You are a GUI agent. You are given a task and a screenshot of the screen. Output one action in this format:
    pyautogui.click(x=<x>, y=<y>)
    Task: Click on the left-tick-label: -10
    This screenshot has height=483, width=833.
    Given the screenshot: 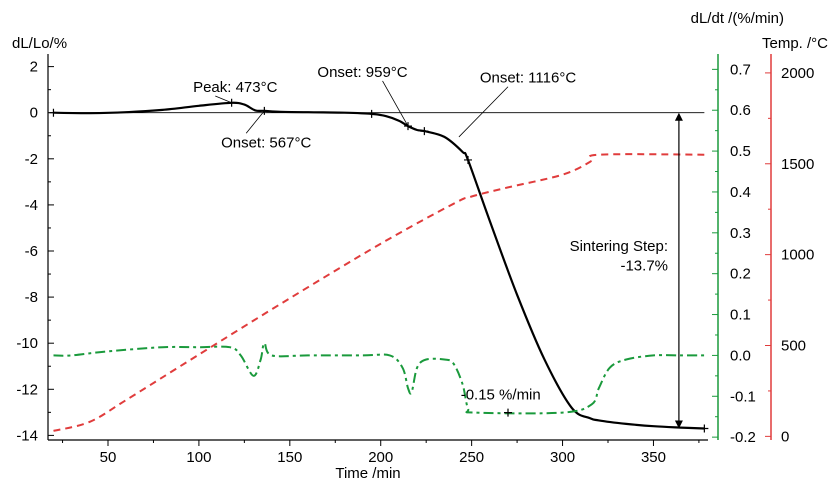 What is the action you would take?
    pyautogui.click(x=27, y=343)
    